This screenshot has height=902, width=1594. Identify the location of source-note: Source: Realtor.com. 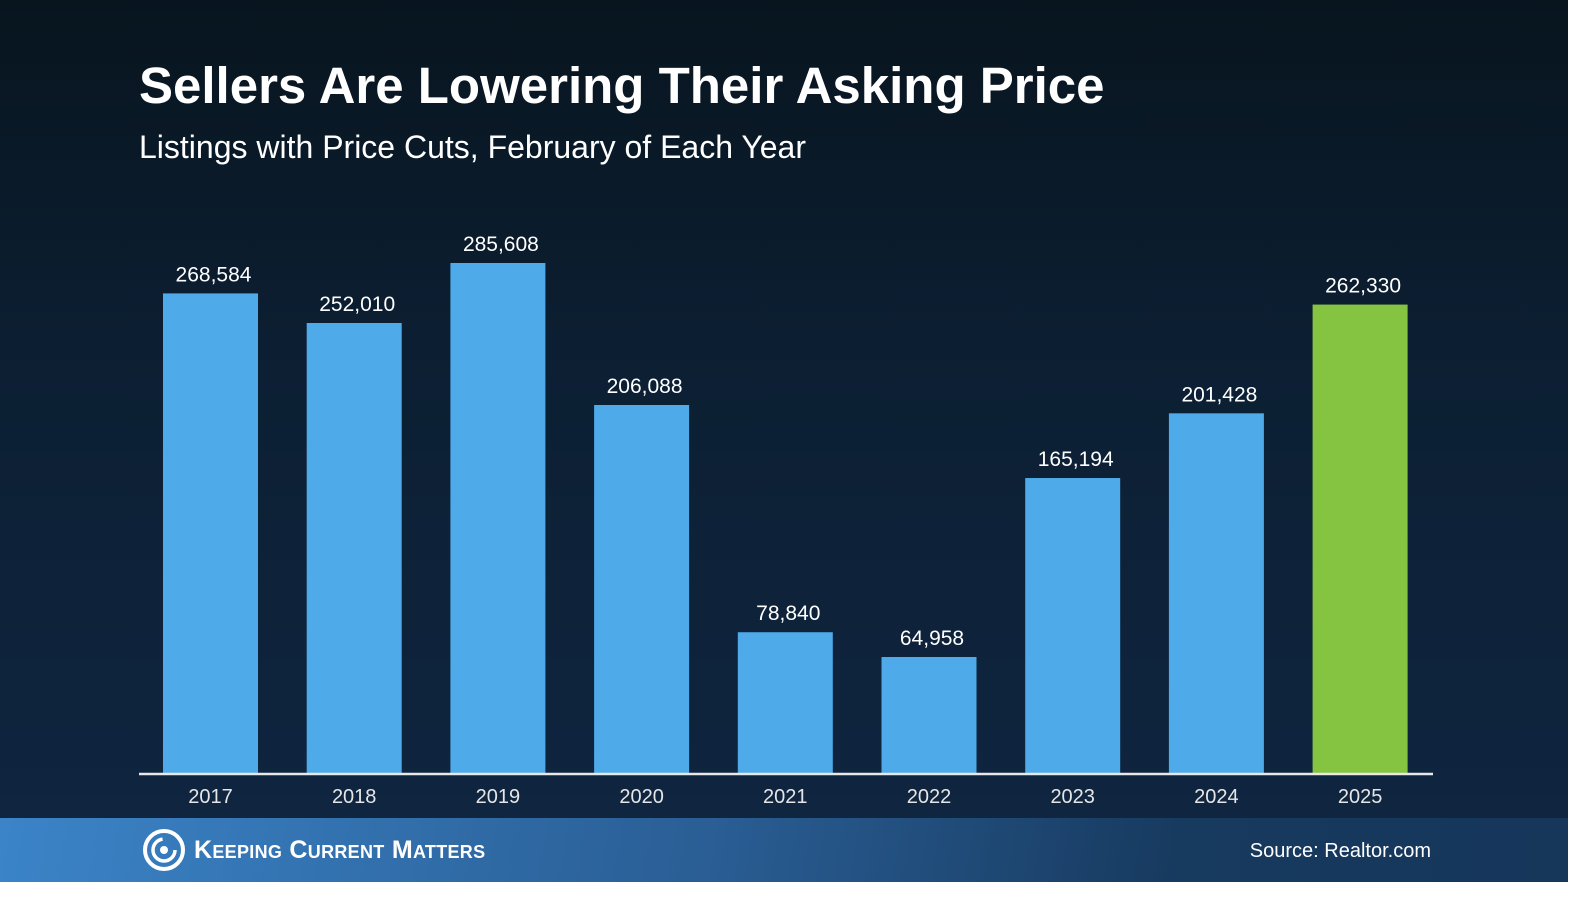
(1340, 851).